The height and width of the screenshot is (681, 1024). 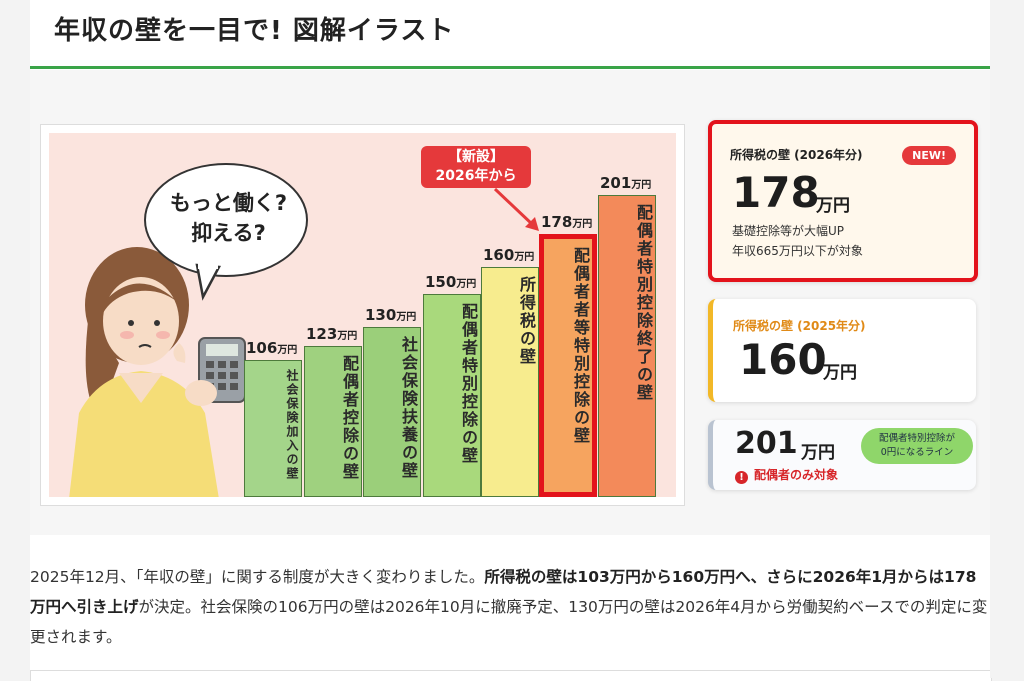 What do you see at coordinates (499, 255) in the screenshot?
I see `wall-value-number: 160` at bounding box center [499, 255].